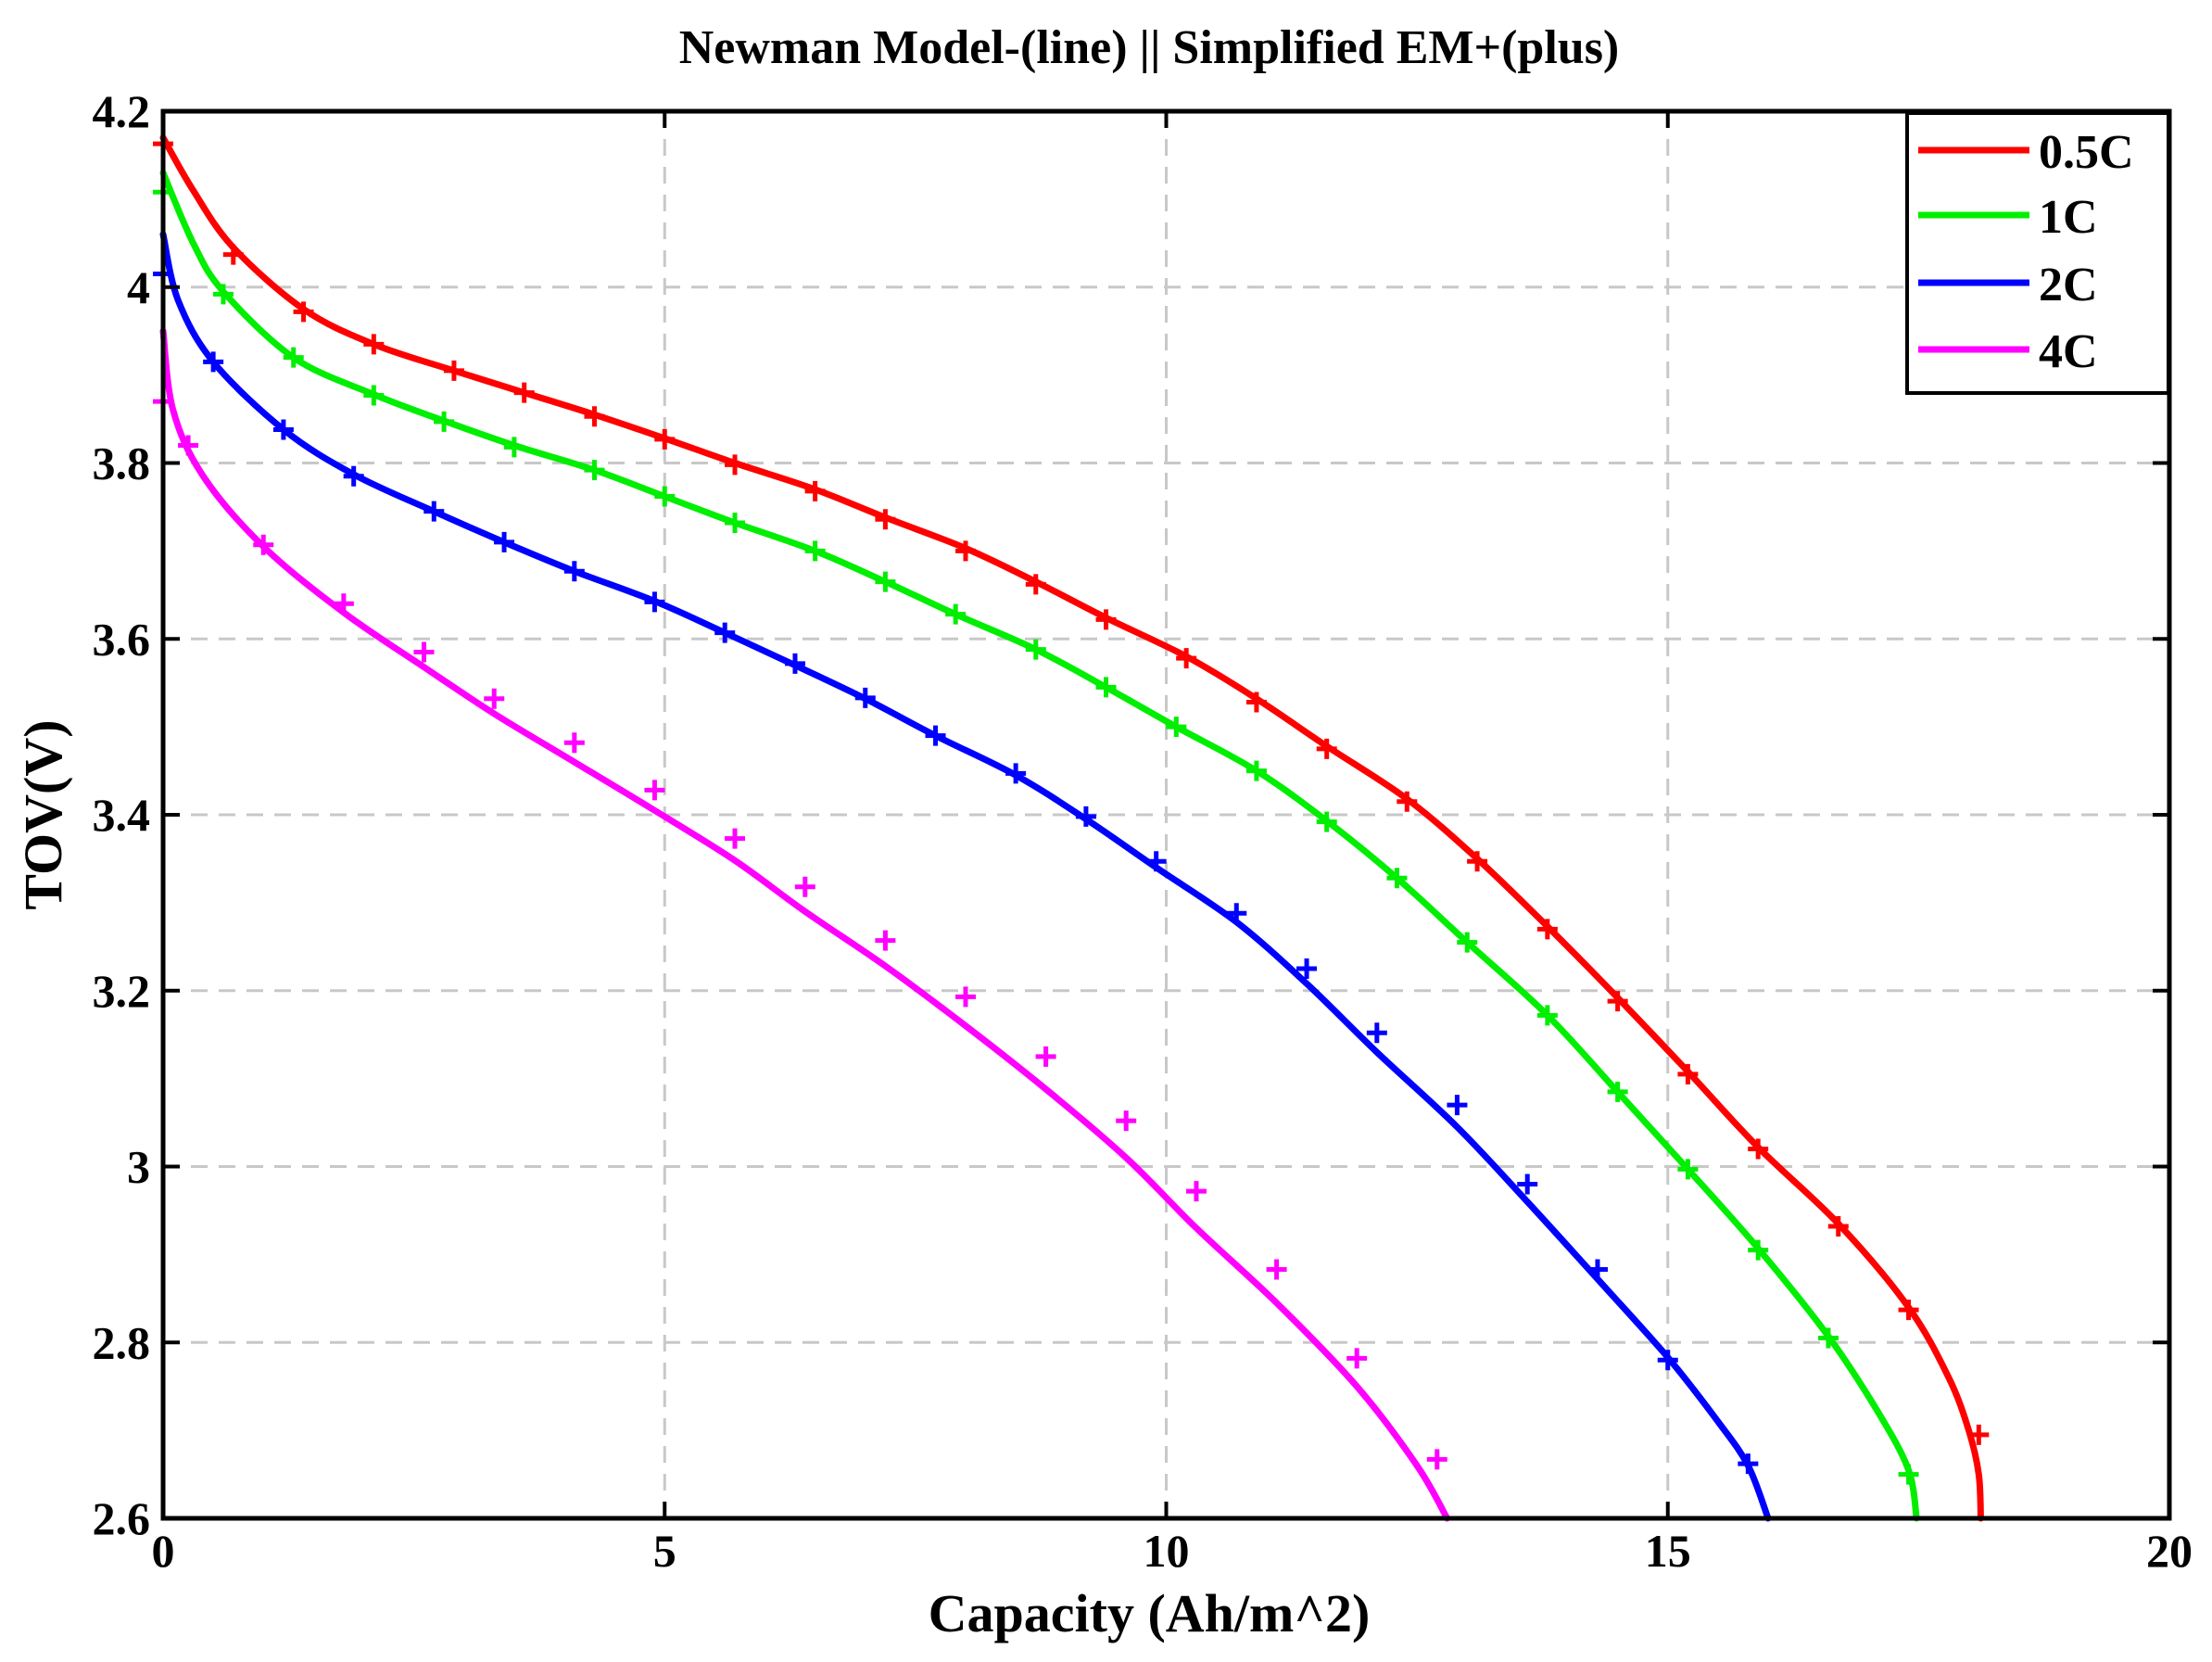  What do you see at coordinates (43, 814) in the screenshot?
I see `y-axis-label: TOV(V)` at bounding box center [43, 814].